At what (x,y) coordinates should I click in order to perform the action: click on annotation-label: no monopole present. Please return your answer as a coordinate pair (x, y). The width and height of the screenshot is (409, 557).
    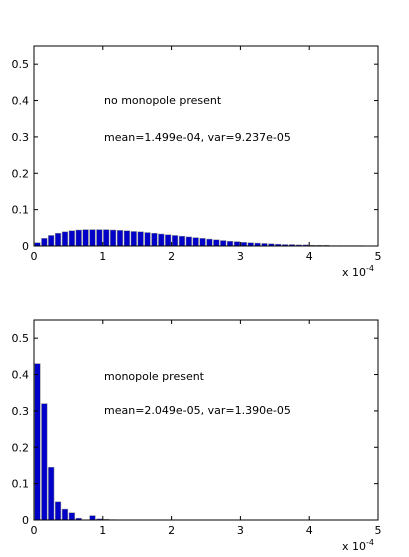
    Looking at the image, I should click on (163, 100).